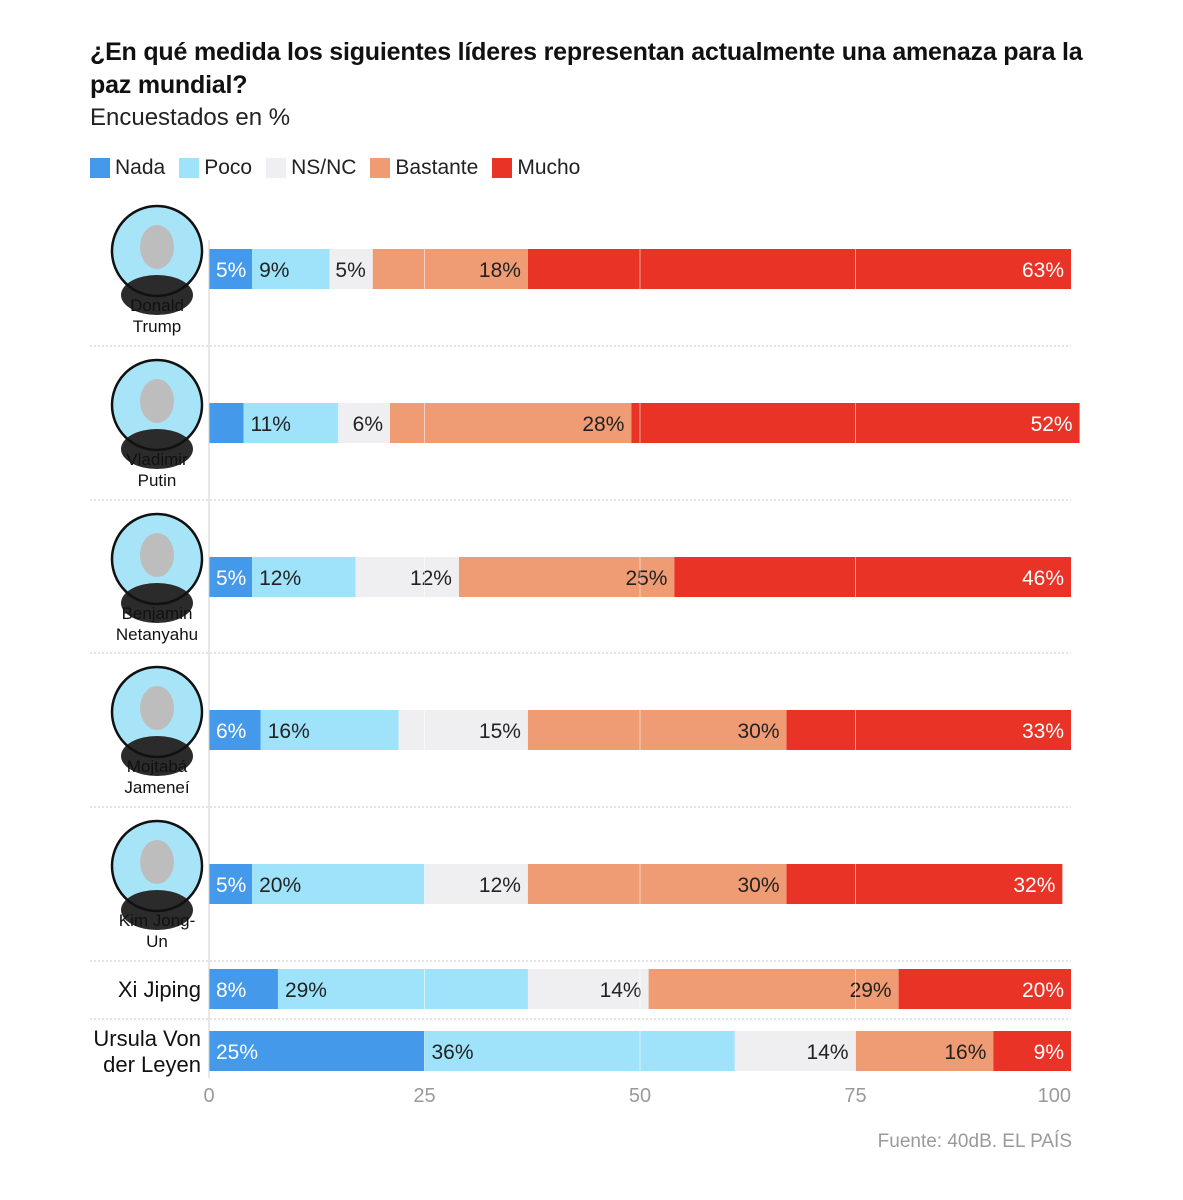 The image size is (1183, 1200). I want to click on legend-item-ns-nc: NS/NC, so click(311, 168).